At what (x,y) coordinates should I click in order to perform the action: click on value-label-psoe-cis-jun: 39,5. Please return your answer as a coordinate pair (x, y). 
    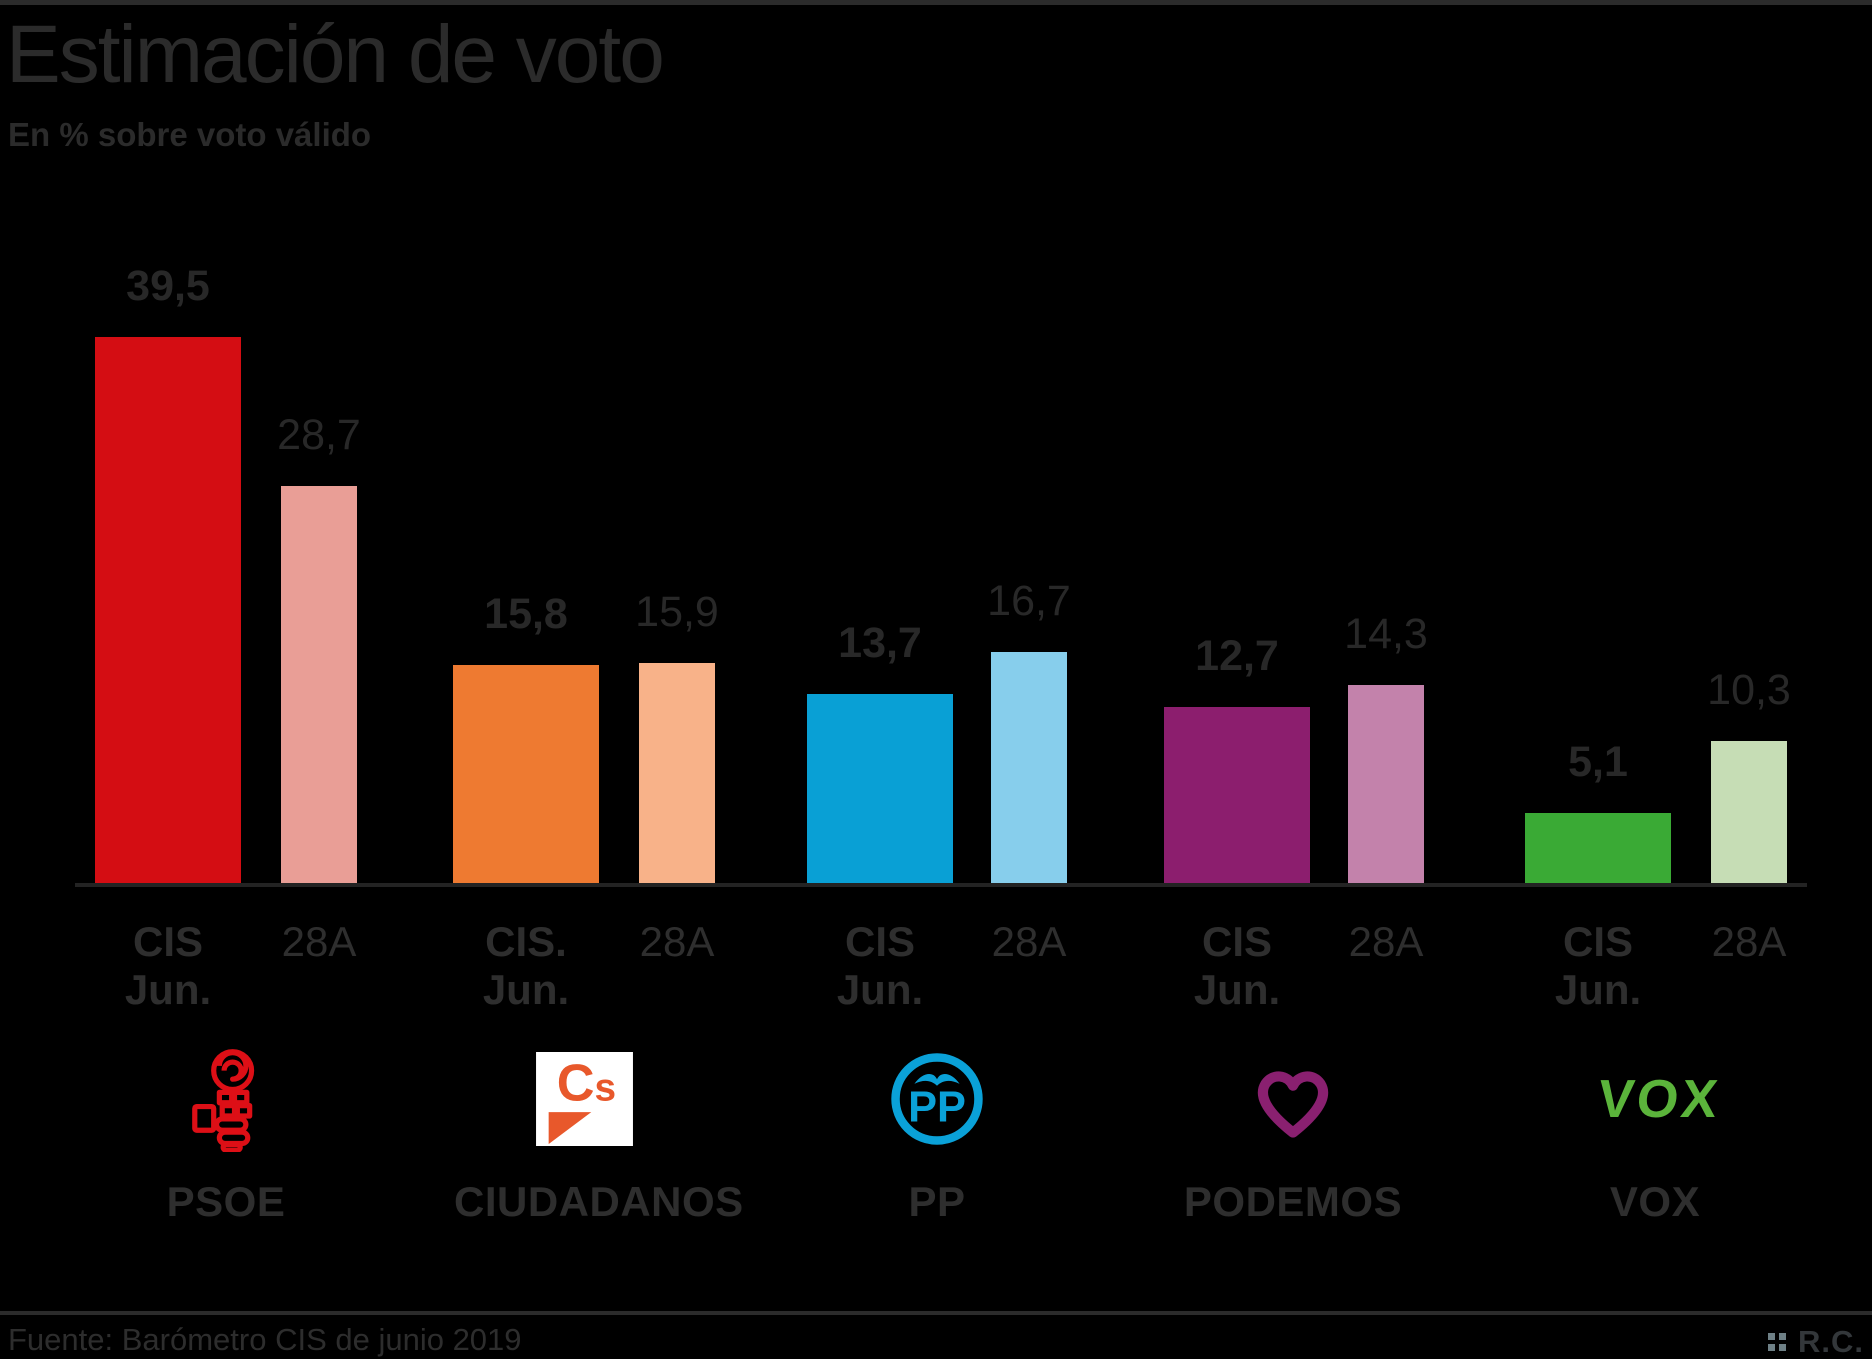
    Looking at the image, I should click on (168, 286).